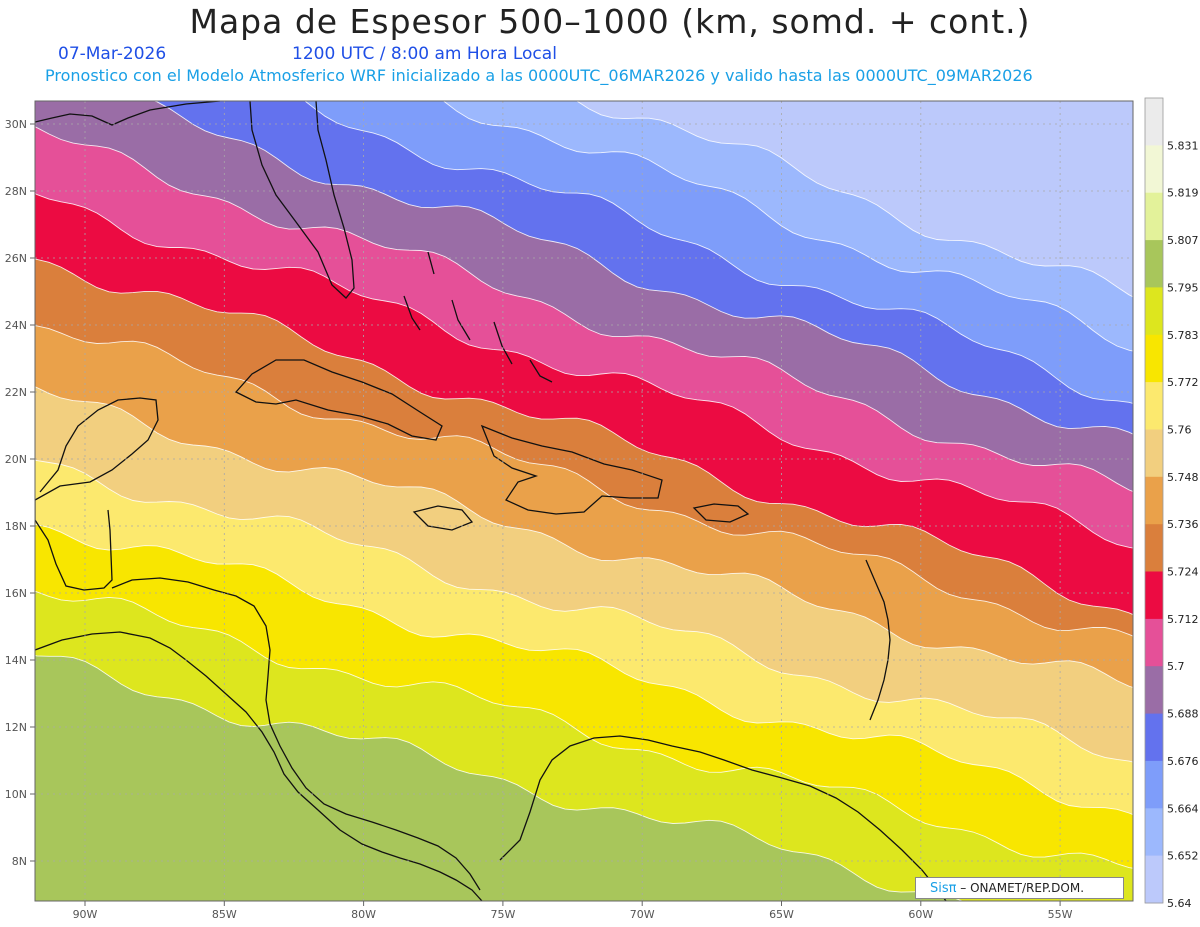 This screenshot has height=927, width=1200. I want to click on lon-label: 80W, so click(363, 914).